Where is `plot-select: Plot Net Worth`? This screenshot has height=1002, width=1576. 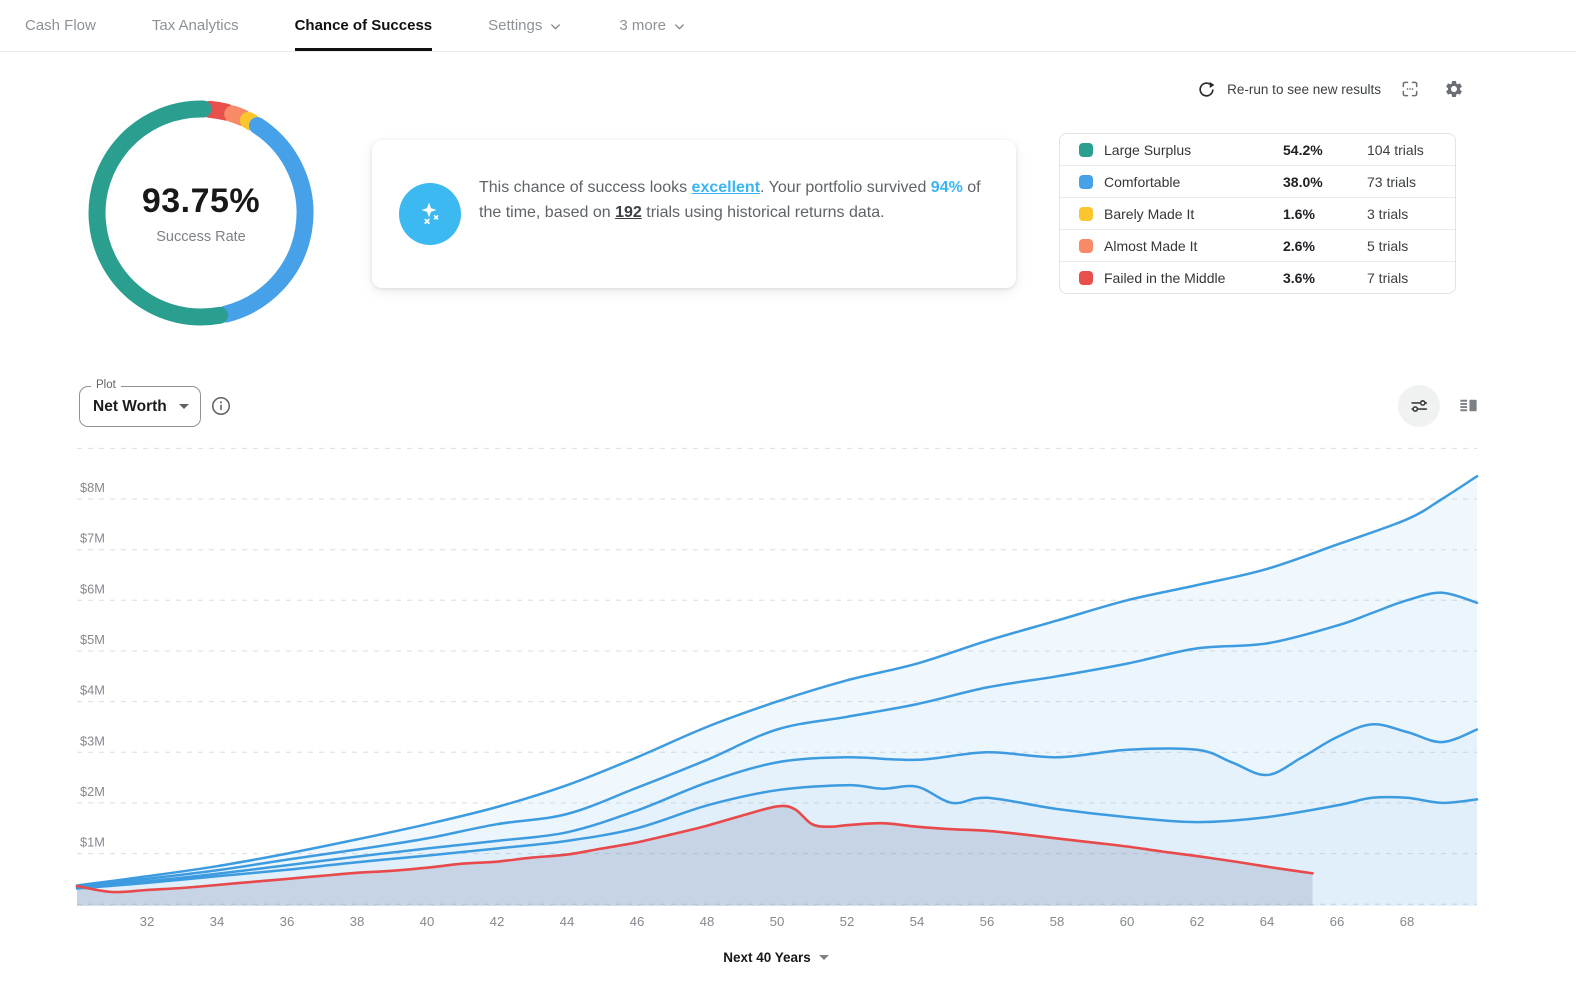 plot-select: Plot Net Worth is located at coordinates (140, 403).